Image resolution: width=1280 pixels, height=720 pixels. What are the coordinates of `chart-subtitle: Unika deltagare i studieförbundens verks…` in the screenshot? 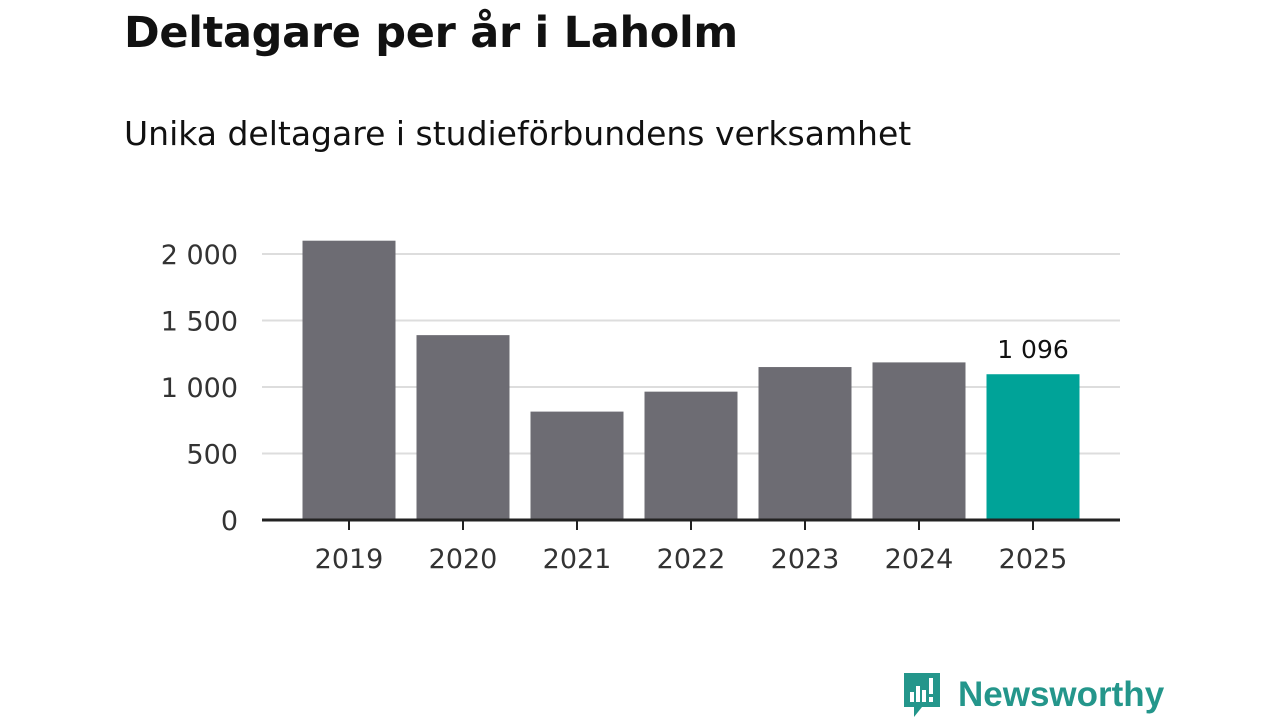 It's located at (518, 133).